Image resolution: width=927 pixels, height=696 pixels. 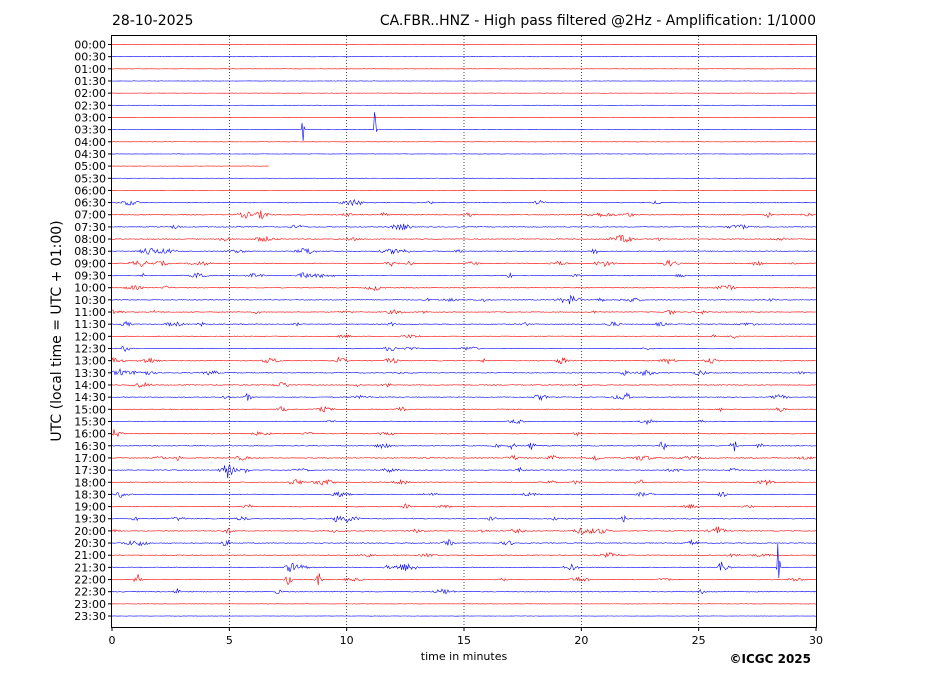 What do you see at coordinates (90, 592) in the screenshot?
I see `y-tick-label: 22:30` at bounding box center [90, 592].